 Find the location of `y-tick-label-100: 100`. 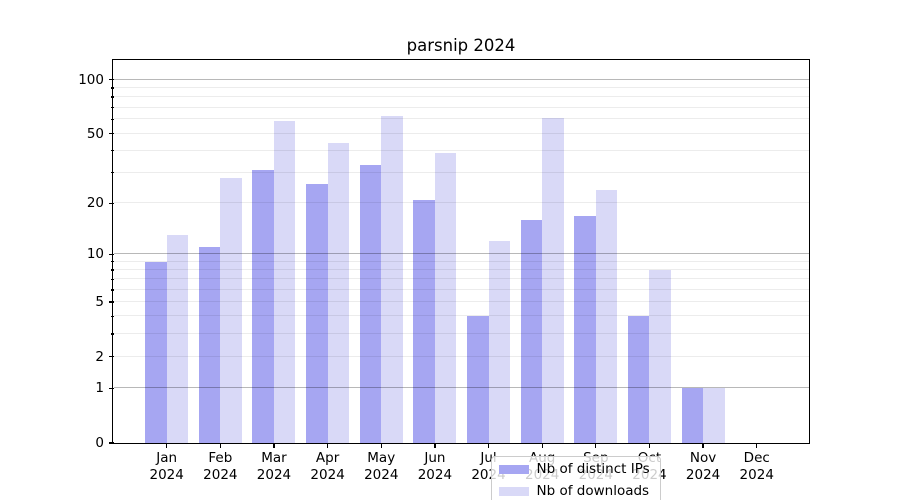

y-tick-label-100: 100 is located at coordinates (91, 79).